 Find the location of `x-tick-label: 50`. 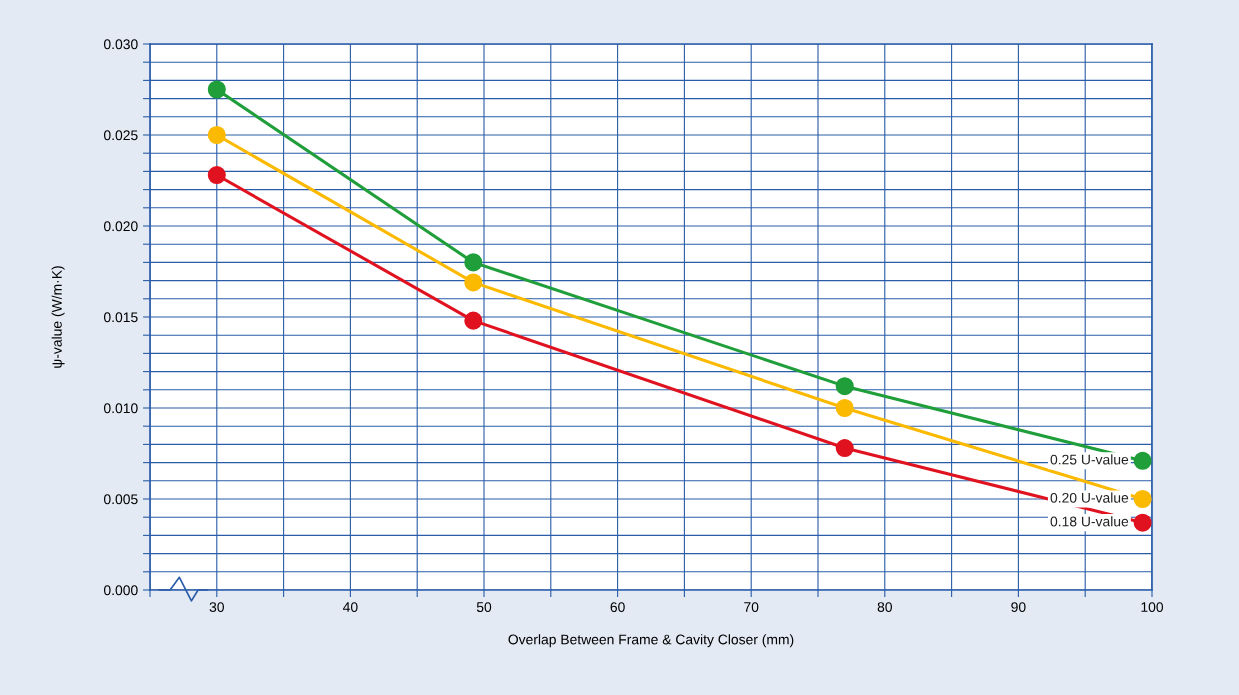

x-tick-label: 50 is located at coordinates (484, 607).